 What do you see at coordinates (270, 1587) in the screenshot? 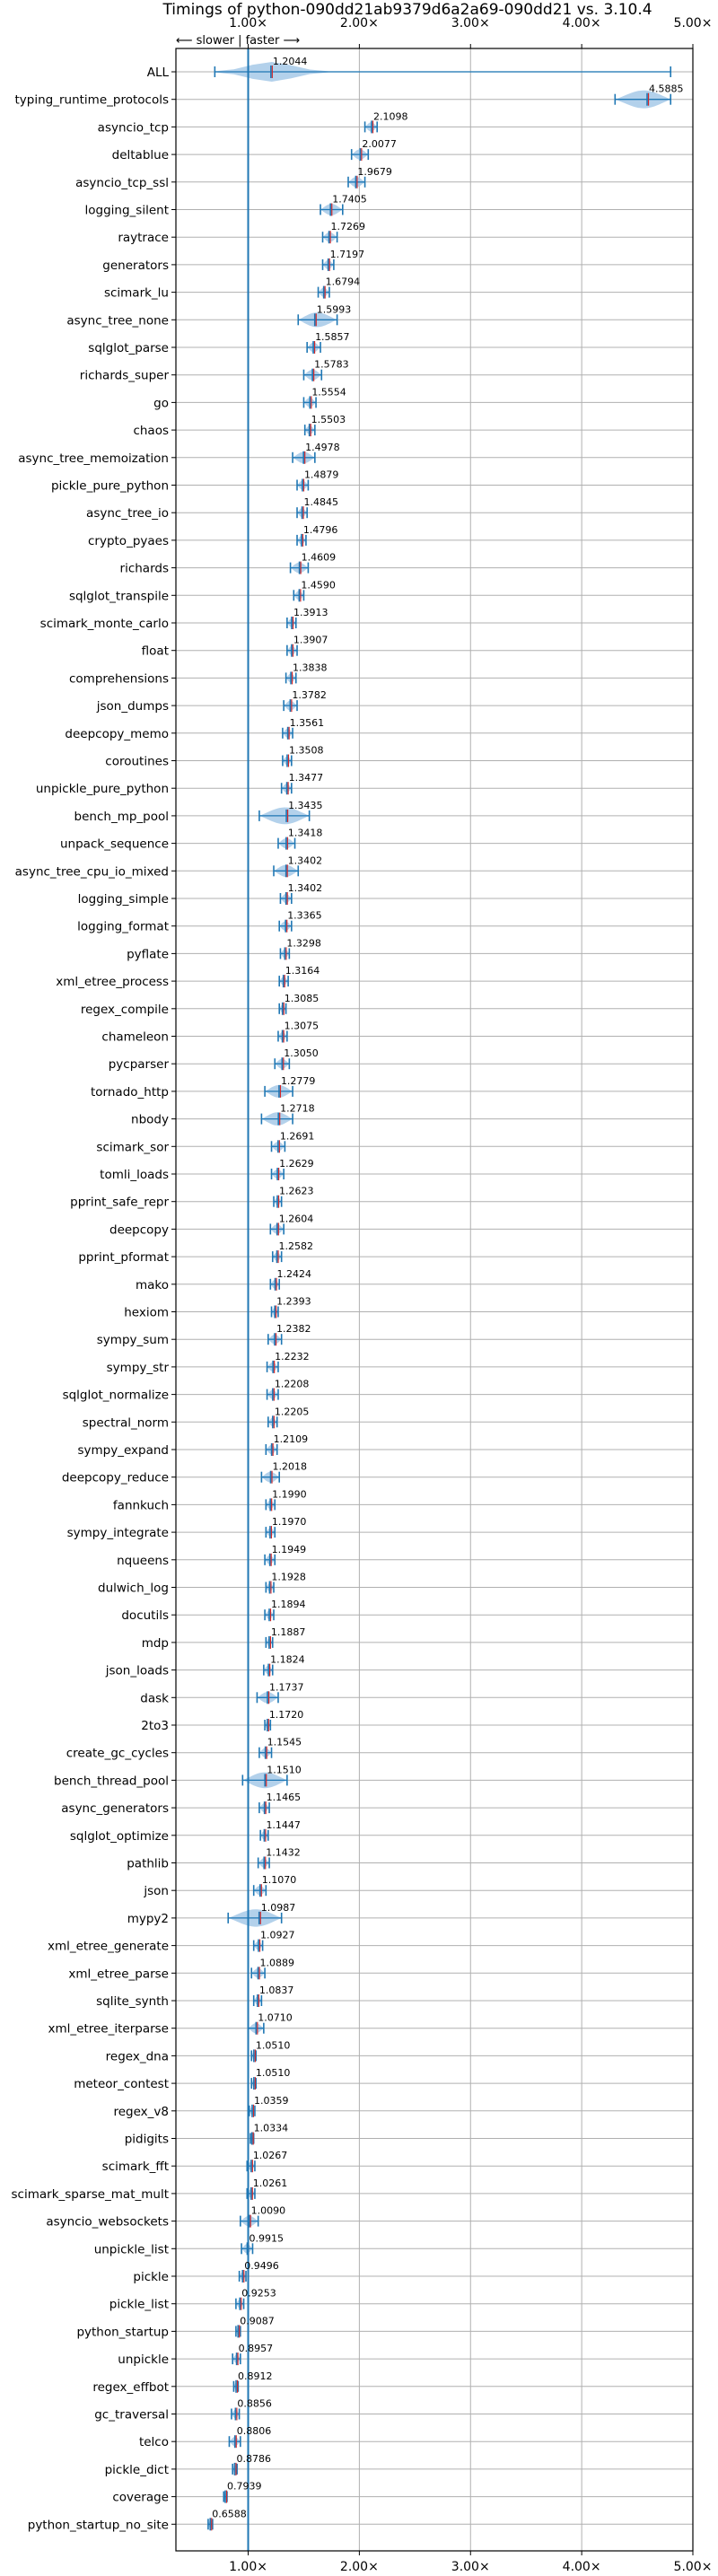
I see `violin-dulwich_log` at bounding box center [270, 1587].